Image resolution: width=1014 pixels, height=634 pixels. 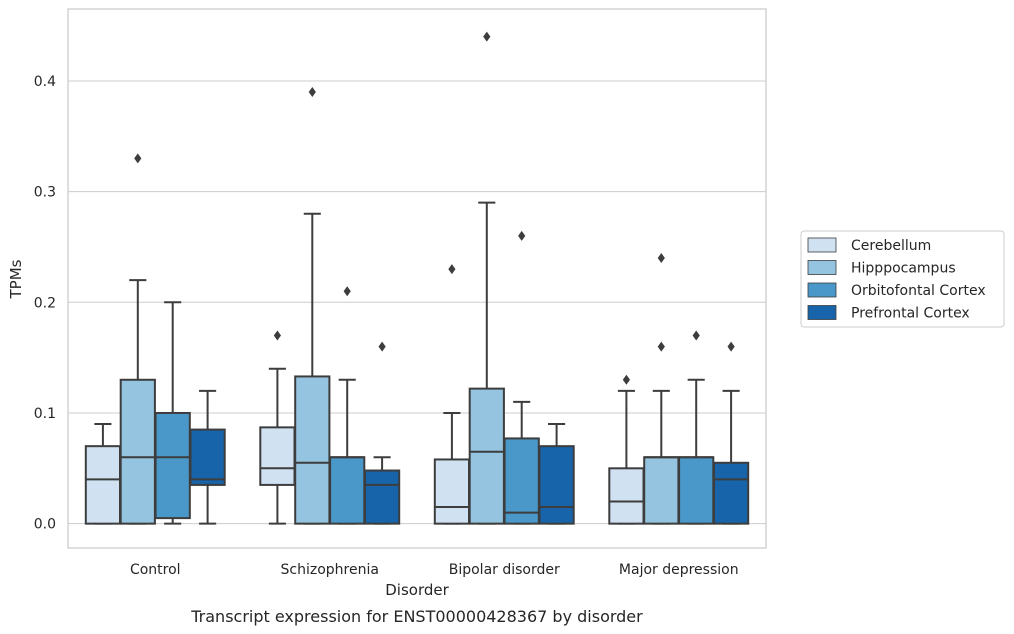 I want to click on y-tick-label: 0.1, so click(x=45, y=414).